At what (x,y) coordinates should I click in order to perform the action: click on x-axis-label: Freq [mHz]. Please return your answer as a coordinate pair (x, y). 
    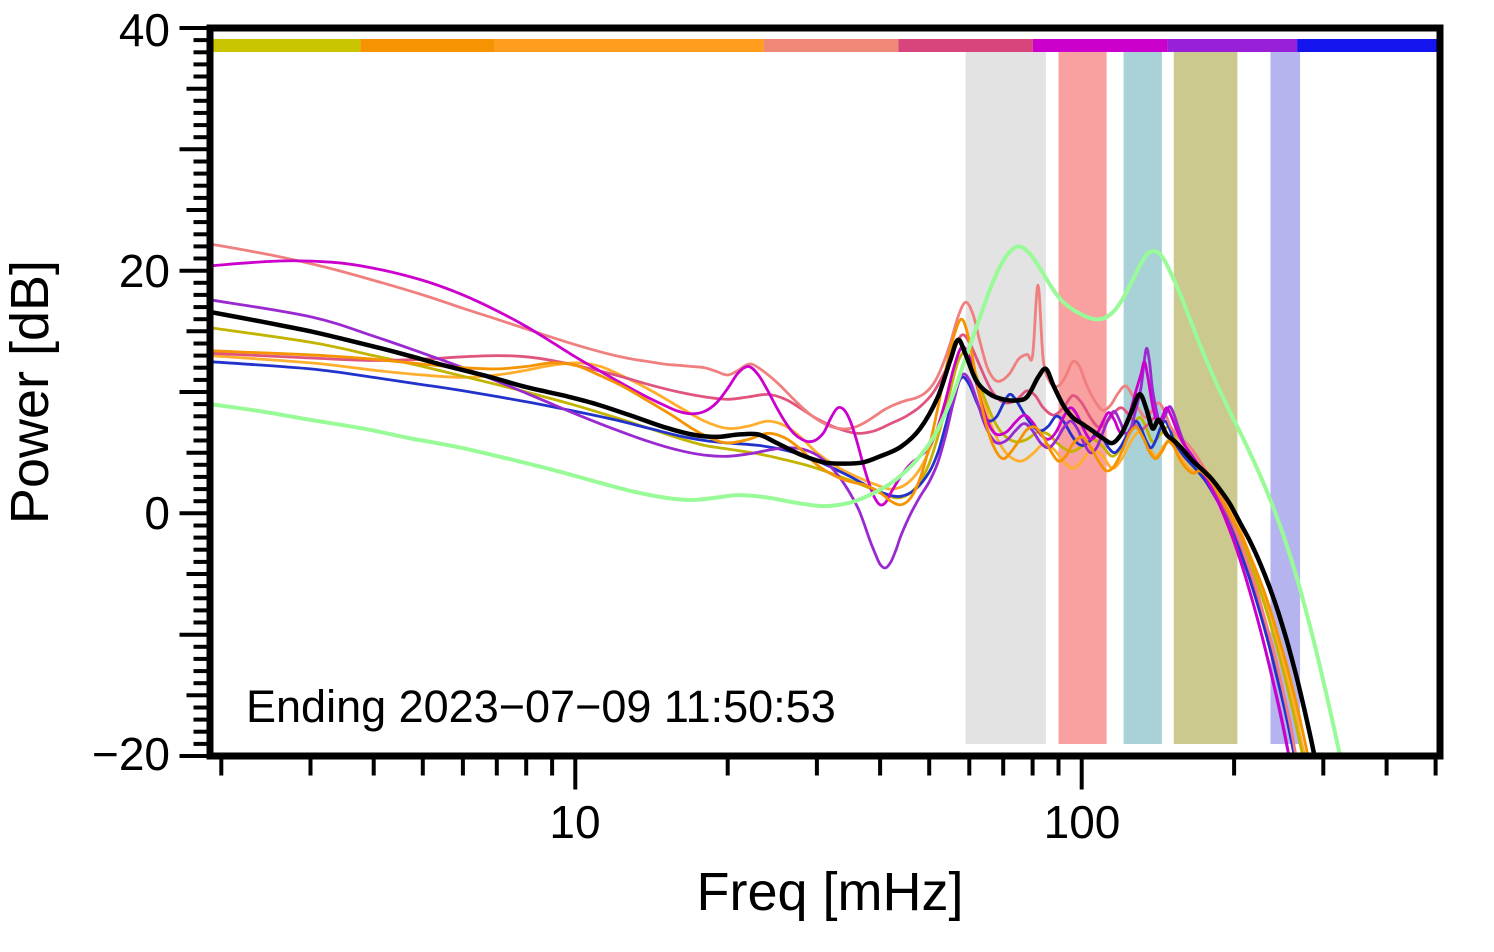
    Looking at the image, I should click on (829, 892).